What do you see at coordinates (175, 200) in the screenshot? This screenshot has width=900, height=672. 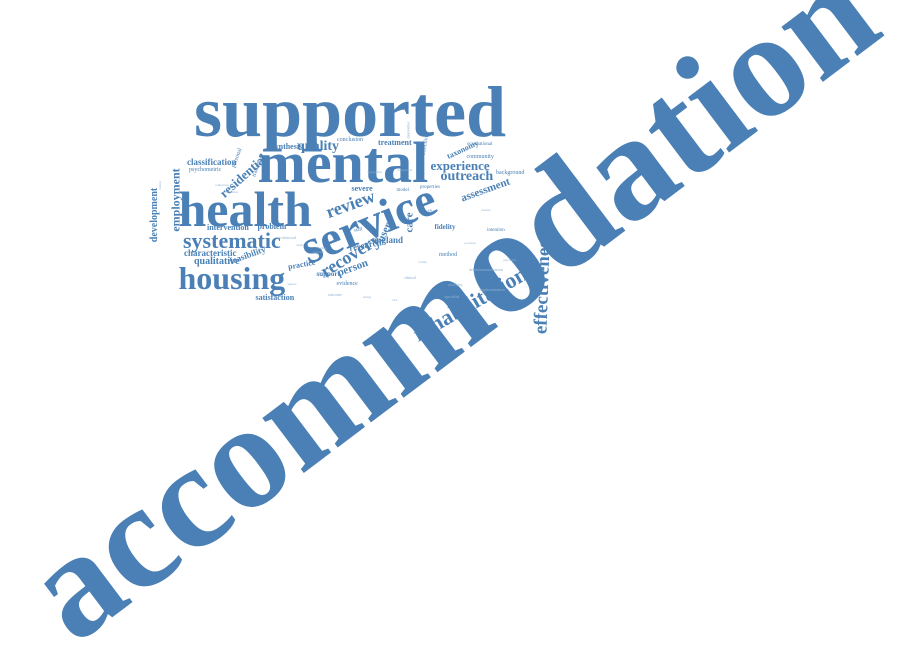 I see `cloud-word: employment` at bounding box center [175, 200].